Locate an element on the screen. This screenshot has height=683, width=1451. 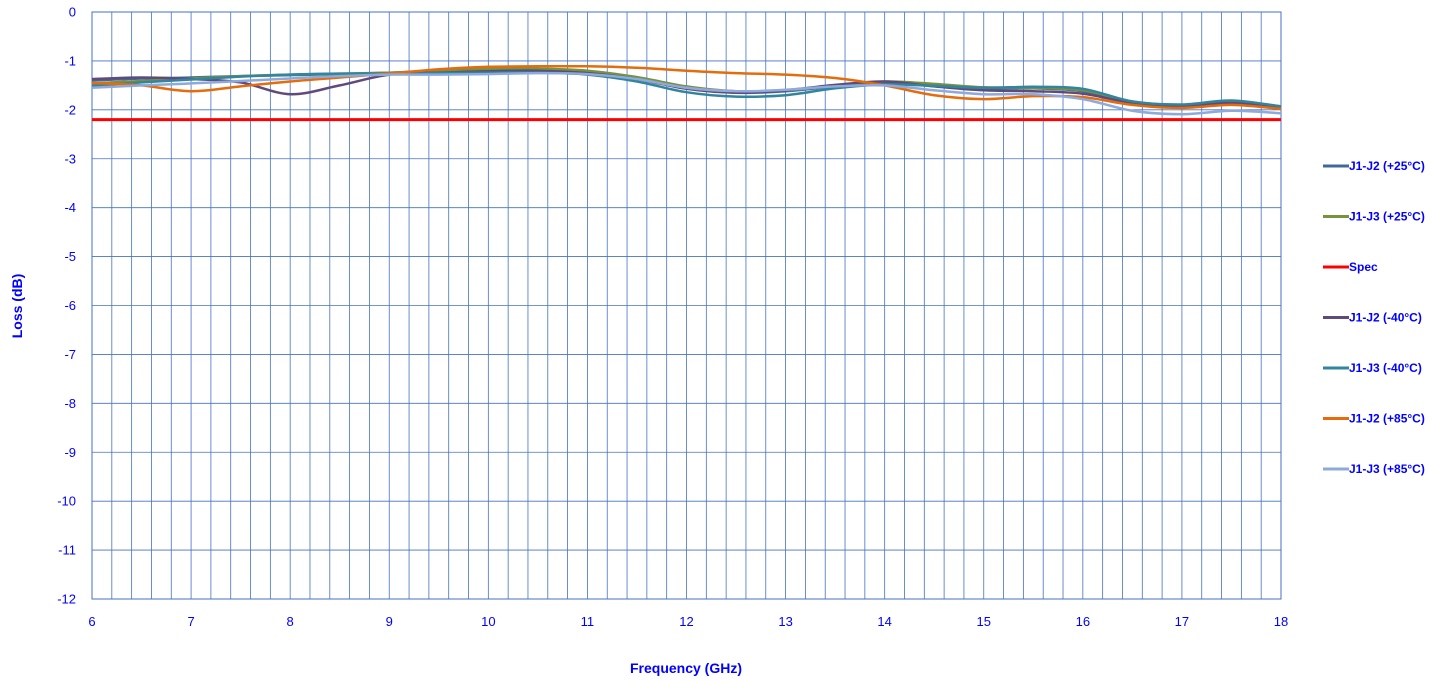
x-tick-label: 11 is located at coordinates (588, 621).